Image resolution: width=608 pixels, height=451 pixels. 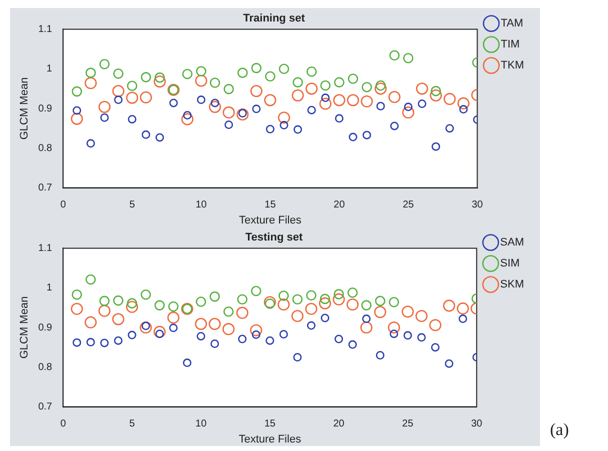 I want to click on x-tick-label: 15, so click(x=270, y=205).